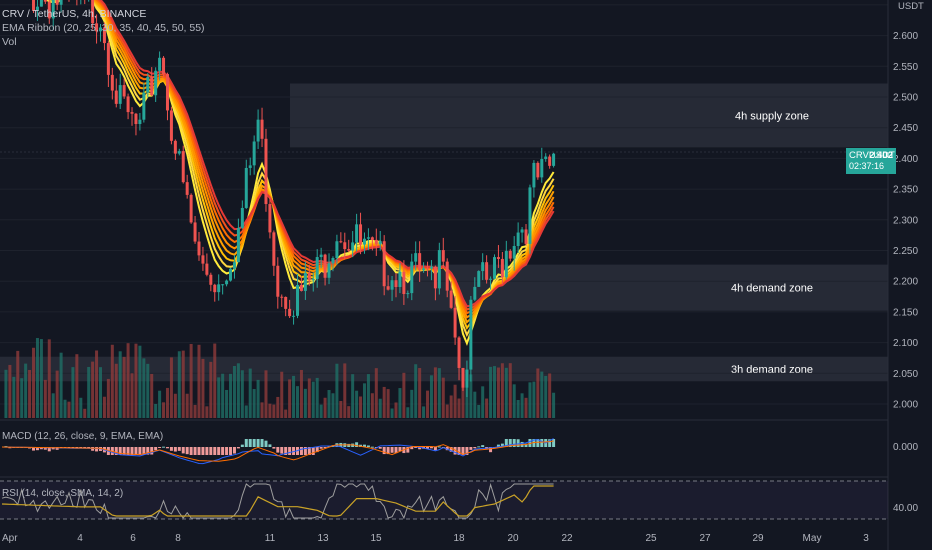 The width and height of the screenshot is (932, 550). Describe the element at coordinates (63, 493) in the screenshot. I see `rsi-label: RSI (14, close, SMA, 14, 2)` at that location.